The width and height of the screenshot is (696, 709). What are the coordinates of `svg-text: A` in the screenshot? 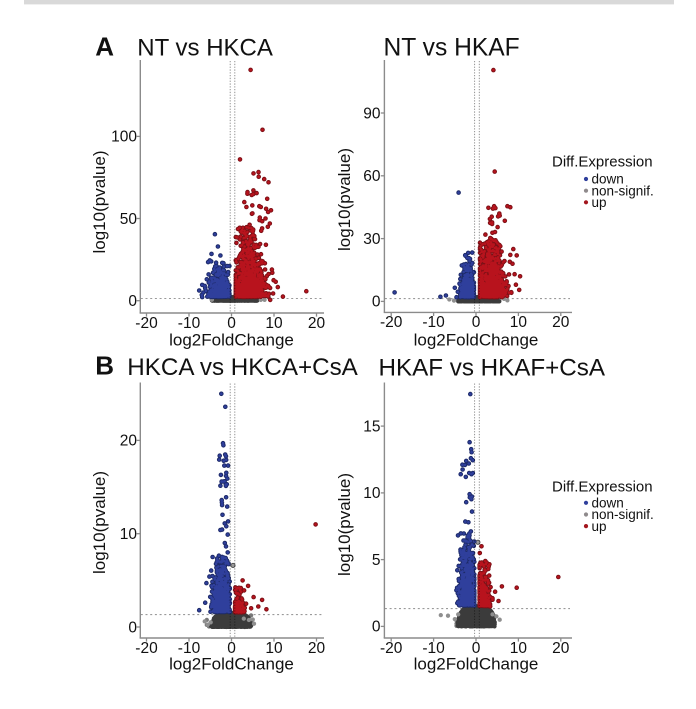 It's located at (104, 47).